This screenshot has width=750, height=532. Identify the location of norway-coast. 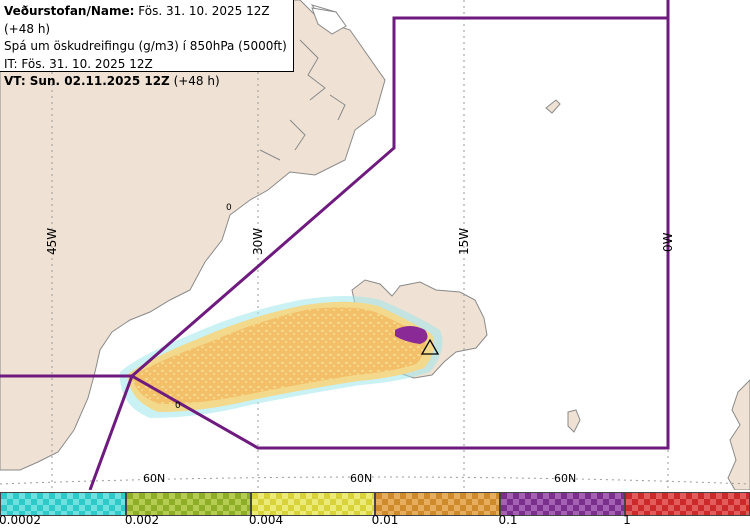
(738, 434).